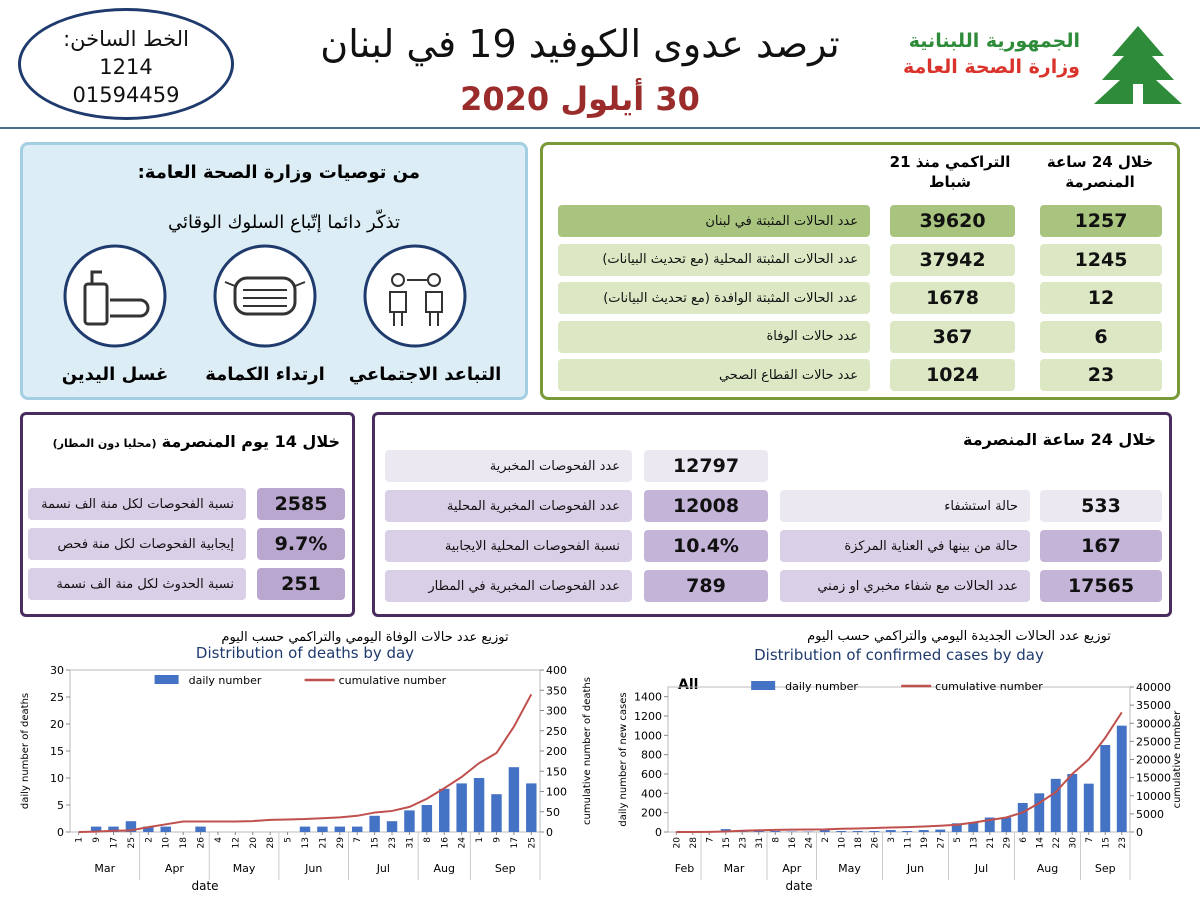  Describe the element at coordinates (809, 843) in the screenshot. I see `x-tick-label: 24` at that location.